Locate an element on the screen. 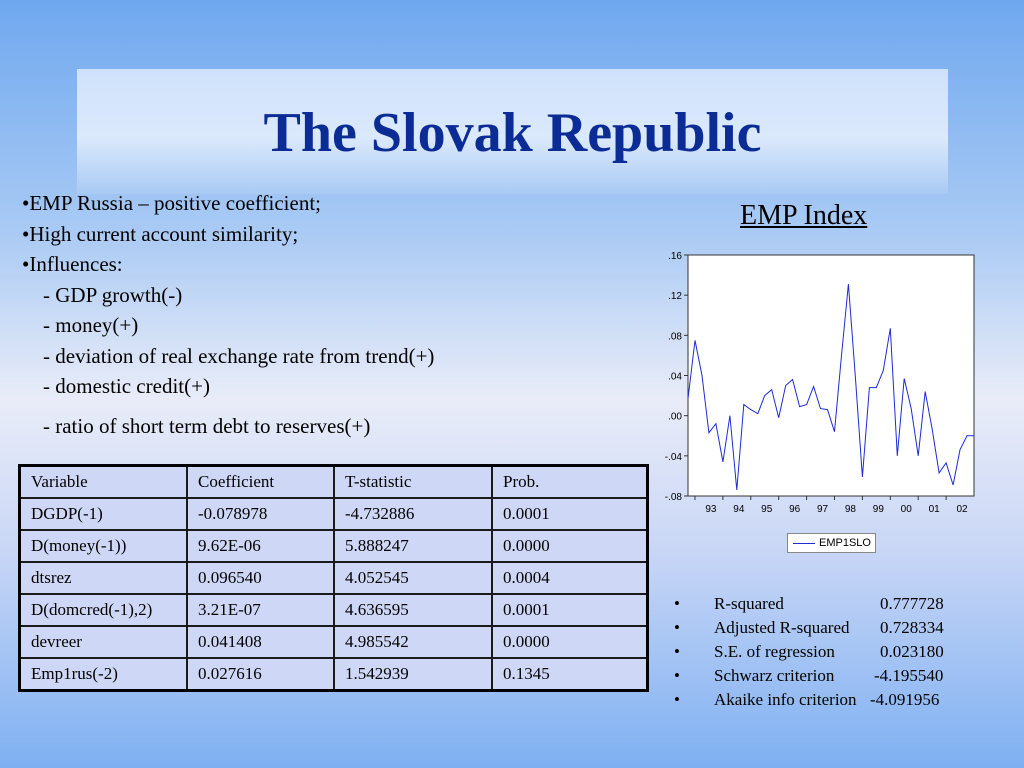 The image size is (1024, 768). table-cell: 0.041408 is located at coordinates (260, 642).